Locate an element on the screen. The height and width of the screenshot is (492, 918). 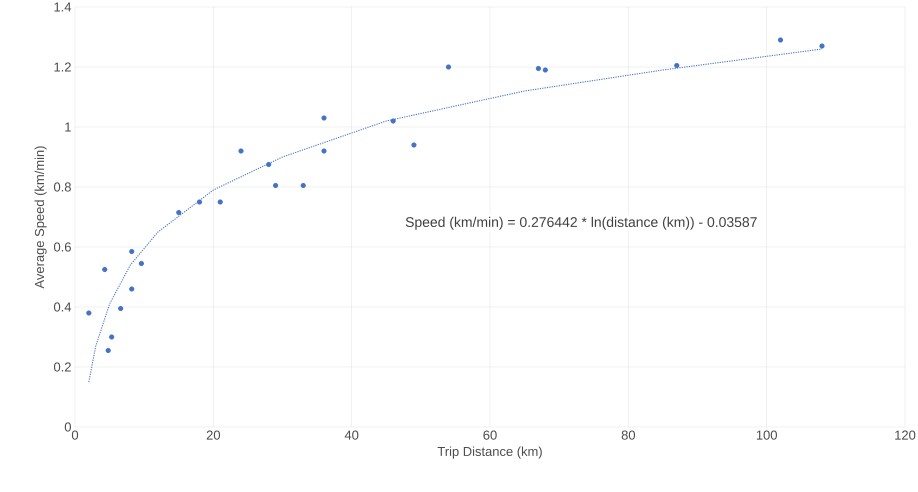
y-tick-label: 1.4 is located at coordinates (63, 7).